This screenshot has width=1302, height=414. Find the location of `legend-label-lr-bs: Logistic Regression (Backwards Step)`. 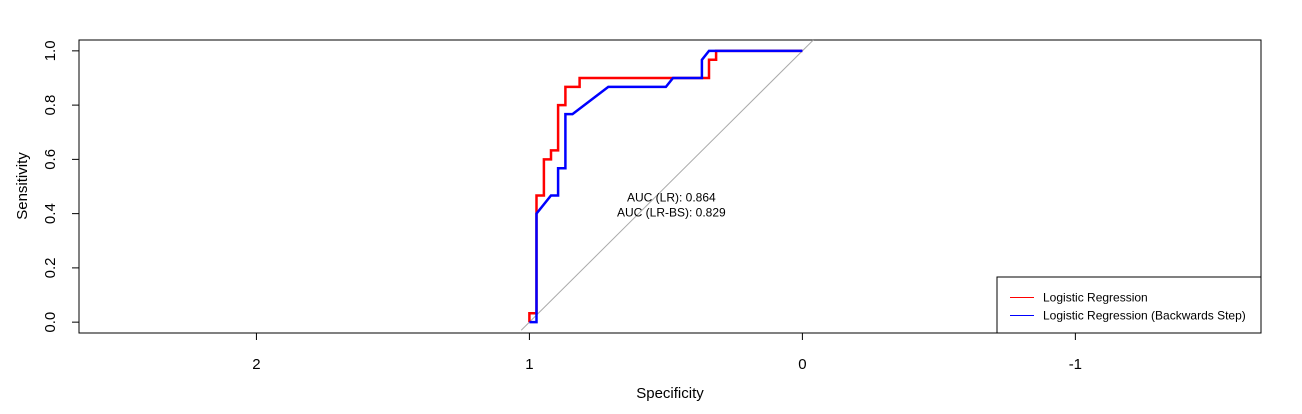

legend-label-lr-bs: Logistic Regression (Backwards Step) is located at coordinates (1144, 316).